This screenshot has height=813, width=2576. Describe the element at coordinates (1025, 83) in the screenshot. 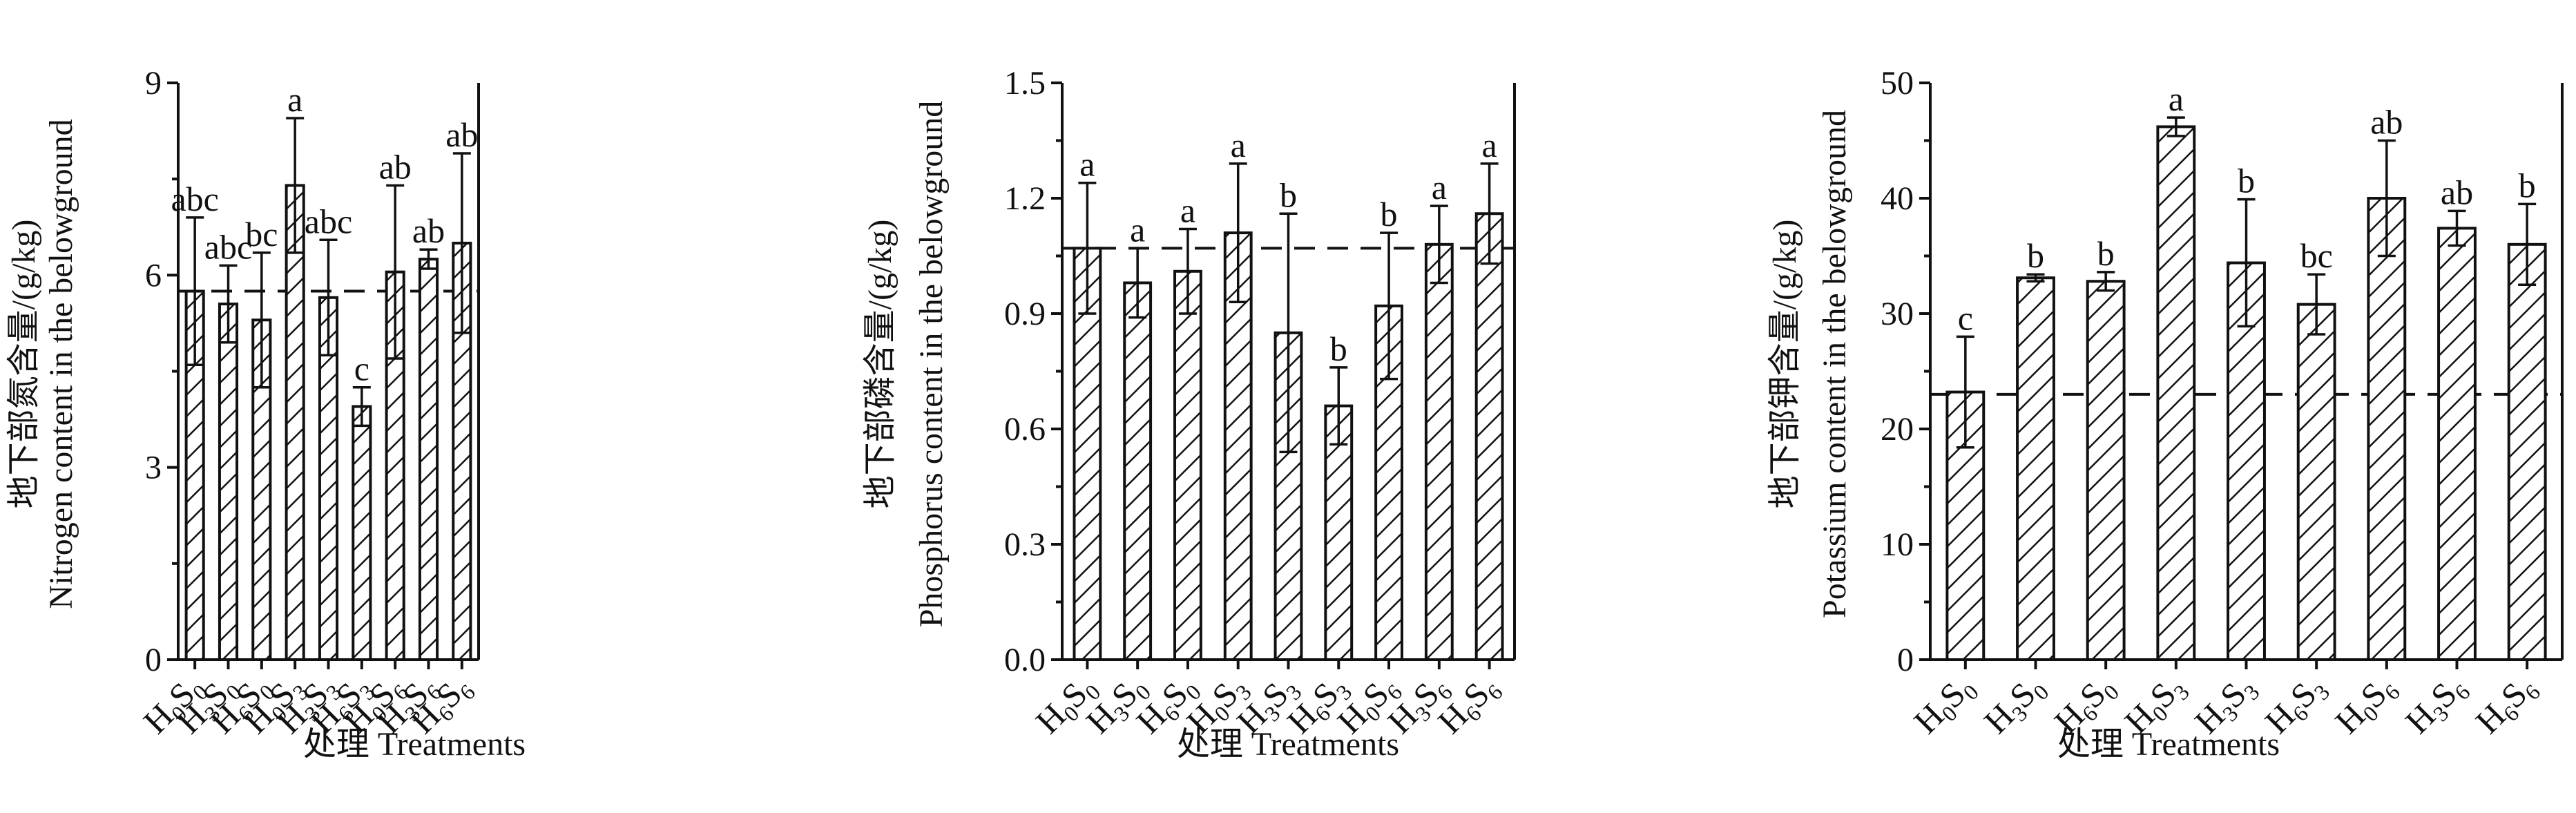

I see `y-tick-label: 1.5` at that location.